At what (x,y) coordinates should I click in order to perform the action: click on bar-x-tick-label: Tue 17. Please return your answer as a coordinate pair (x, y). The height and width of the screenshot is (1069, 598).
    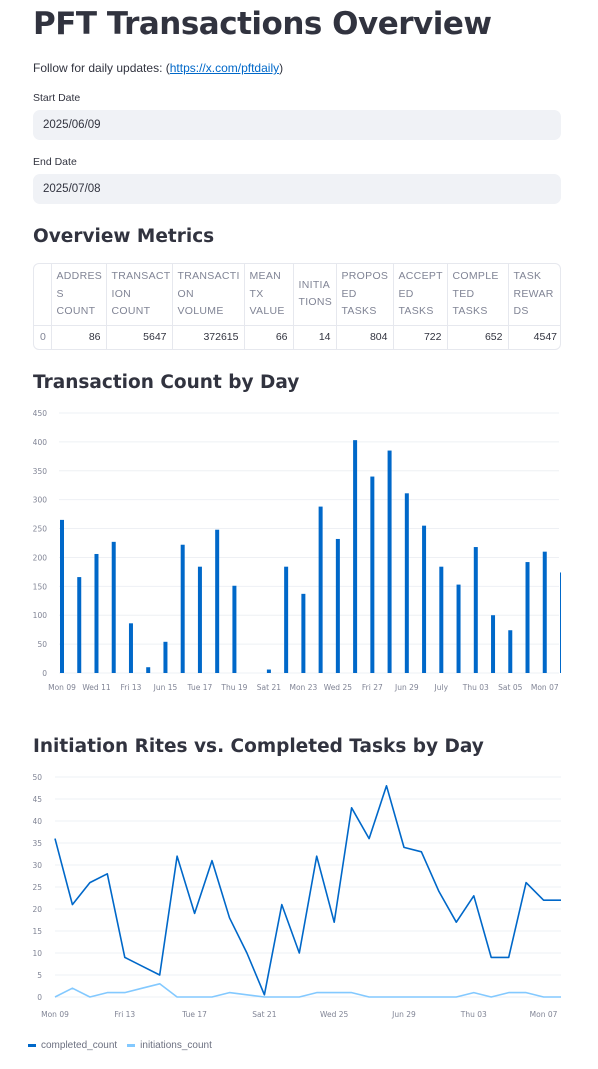
    Looking at the image, I should click on (200, 687).